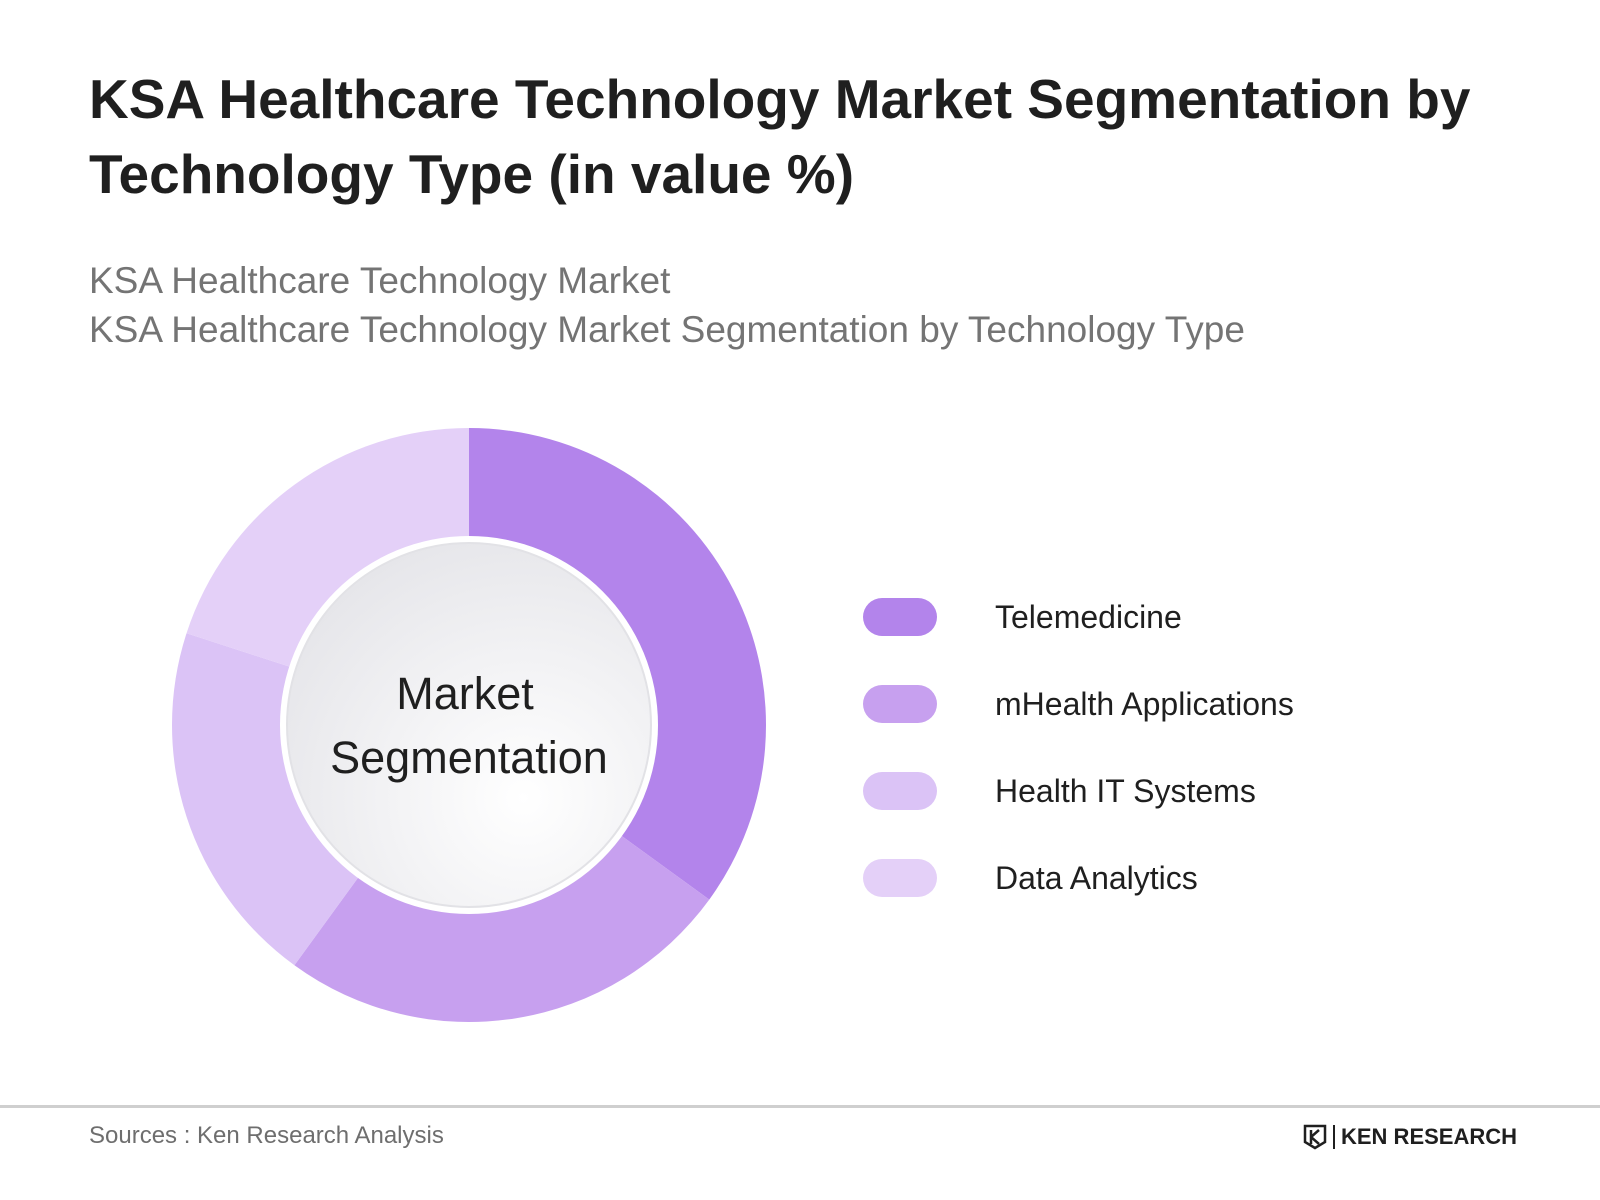 The width and height of the screenshot is (1600, 1200). I want to click on donut-slice-telemedicine, so click(617, 664).